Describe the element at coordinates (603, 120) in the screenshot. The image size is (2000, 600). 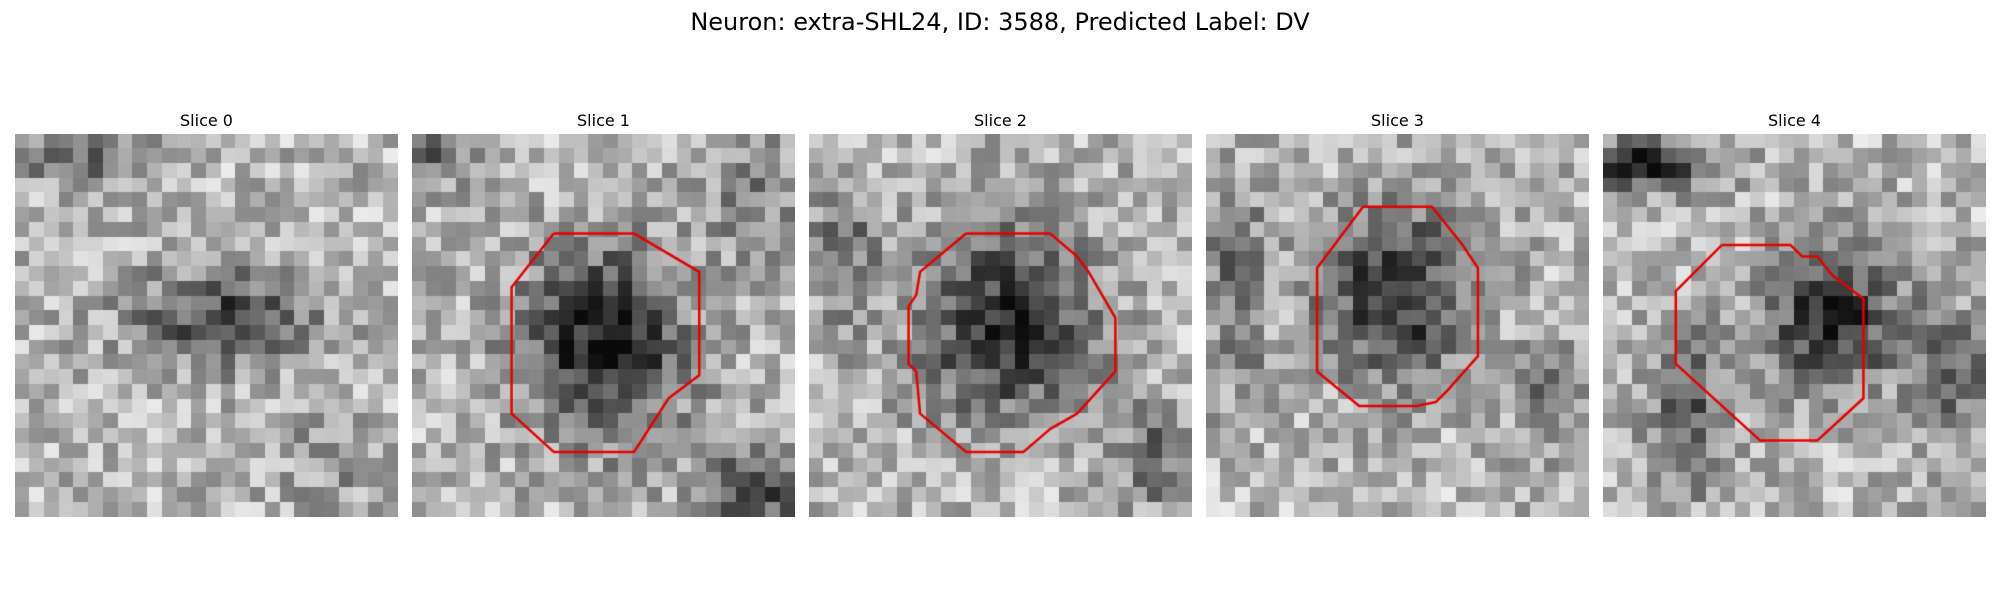
I see `slice-title: Slice 1` at that location.